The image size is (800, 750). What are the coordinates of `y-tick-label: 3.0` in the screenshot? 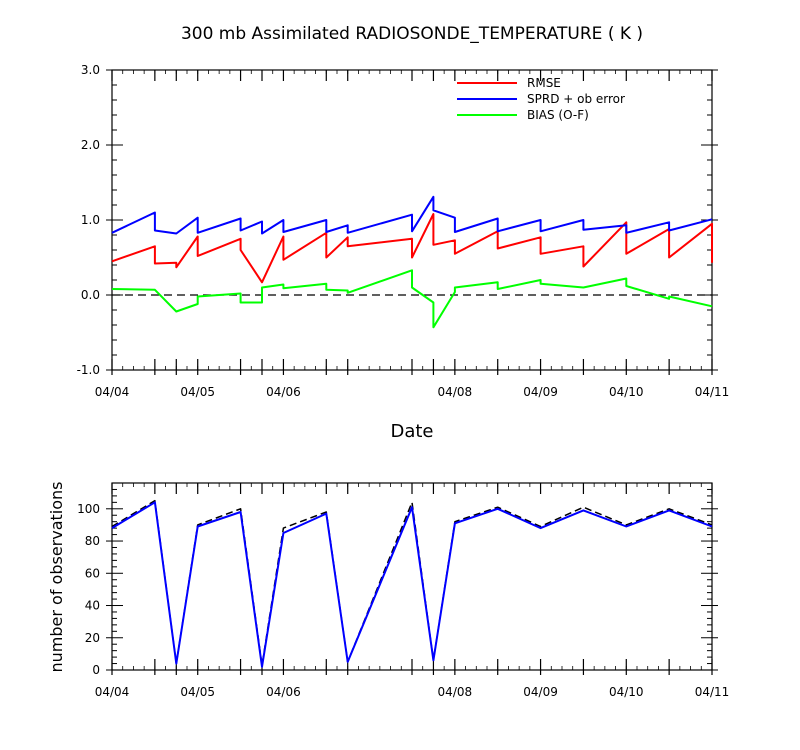 It's located at (90, 70).